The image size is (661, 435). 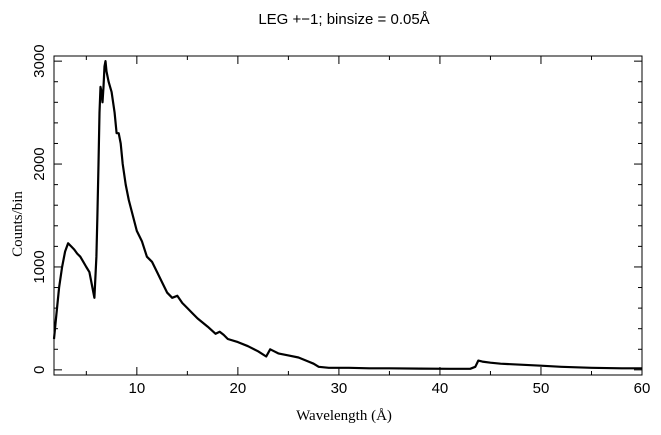 What do you see at coordinates (642, 388) in the screenshot?
I see `x-tick-label: 60` at bounding box center [642, 388].